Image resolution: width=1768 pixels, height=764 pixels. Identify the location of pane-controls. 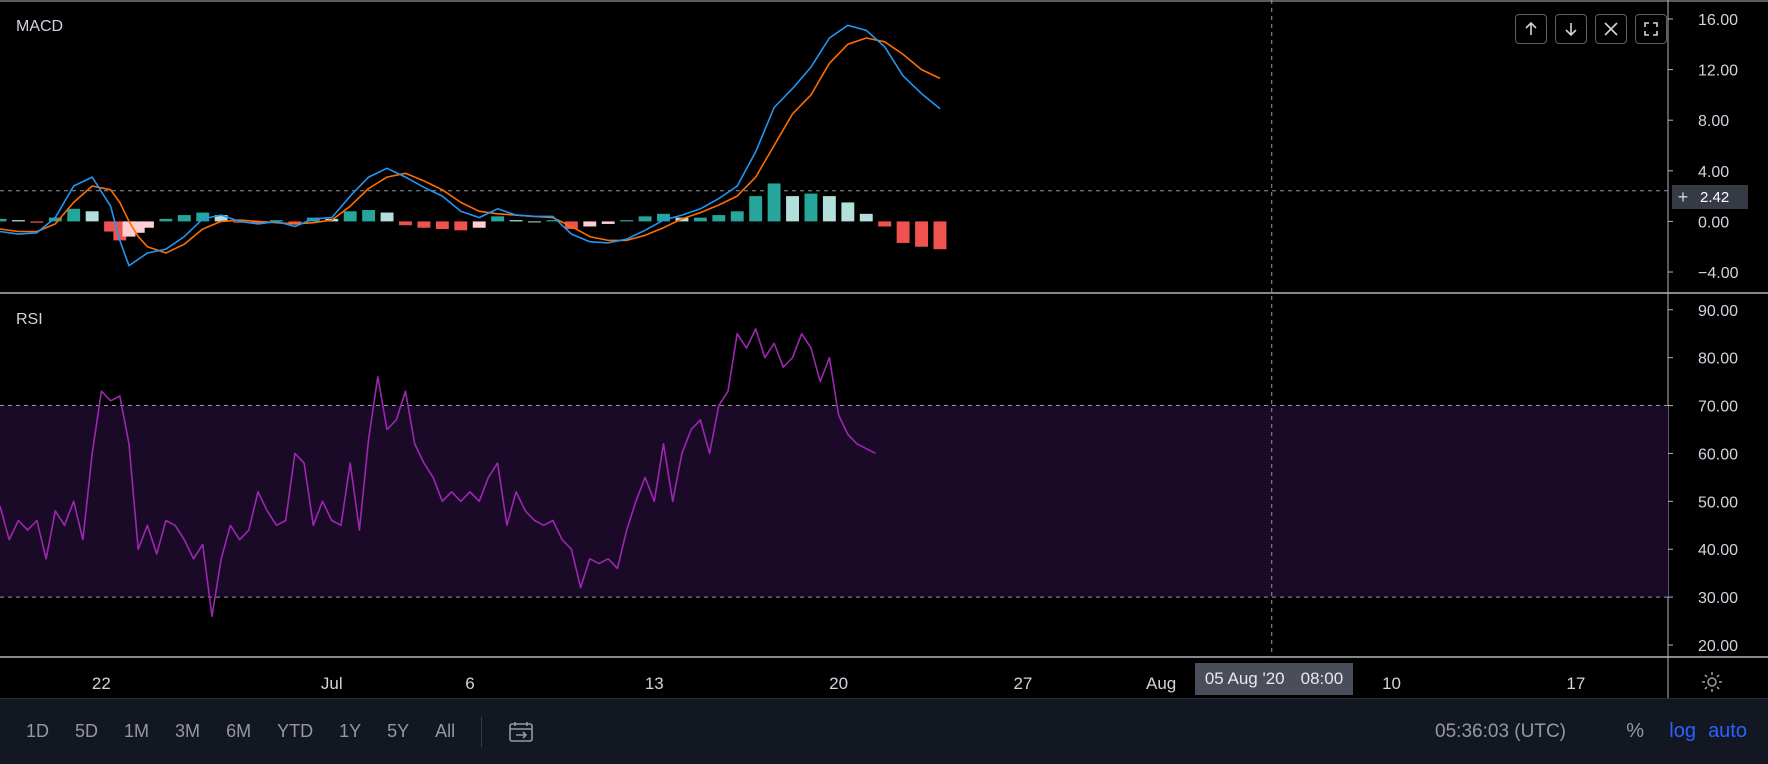
(1591, 29).